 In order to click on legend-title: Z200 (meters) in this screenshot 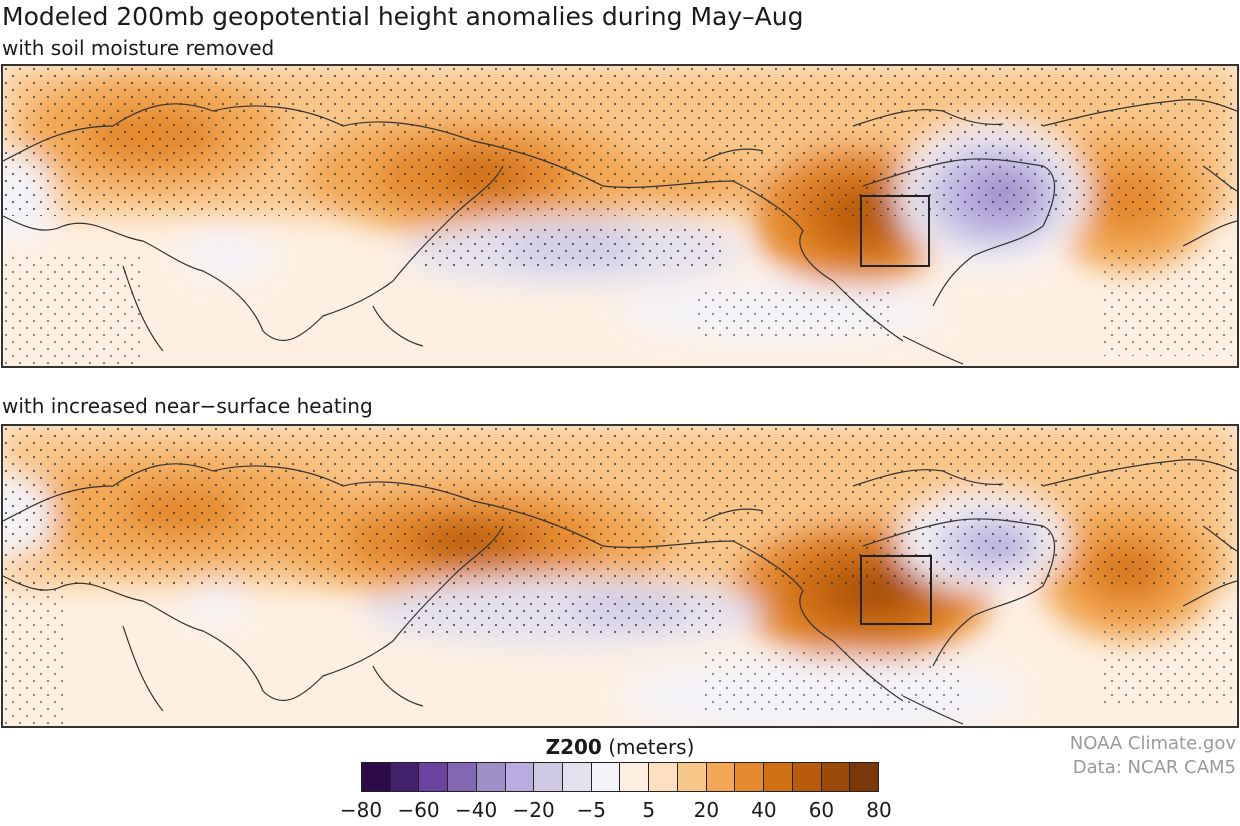, I will do `click(620, 747)`.